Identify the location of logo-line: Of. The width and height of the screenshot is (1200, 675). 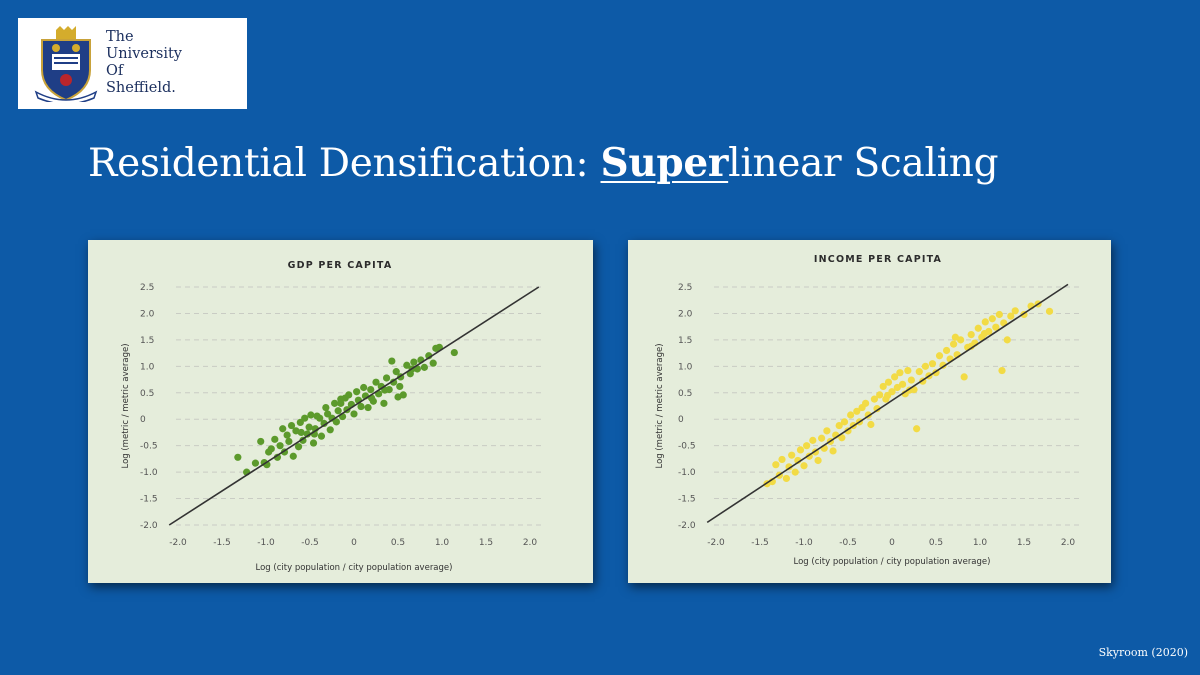
(115, 71).